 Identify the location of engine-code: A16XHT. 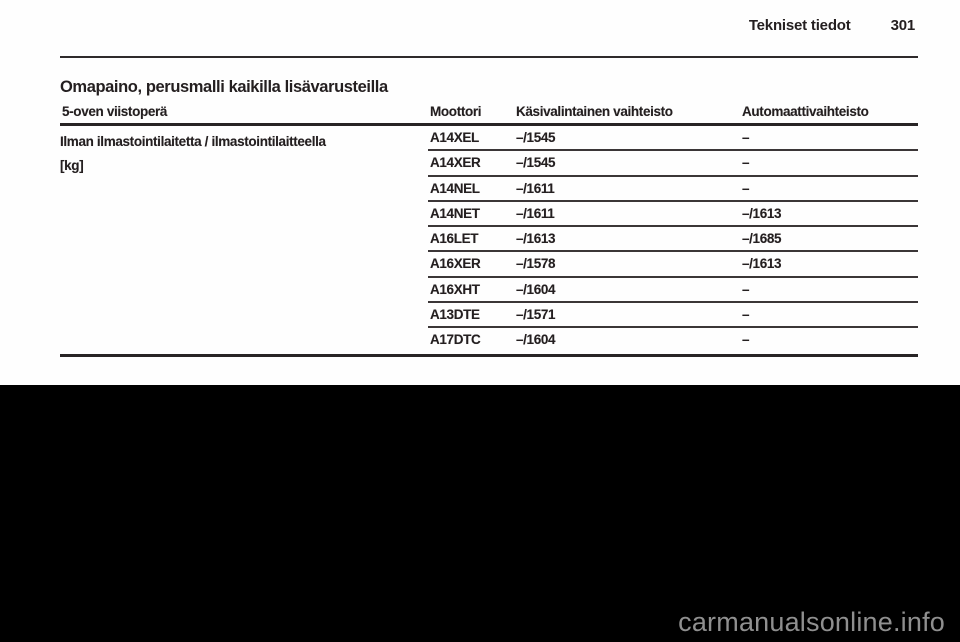
(455, 289).